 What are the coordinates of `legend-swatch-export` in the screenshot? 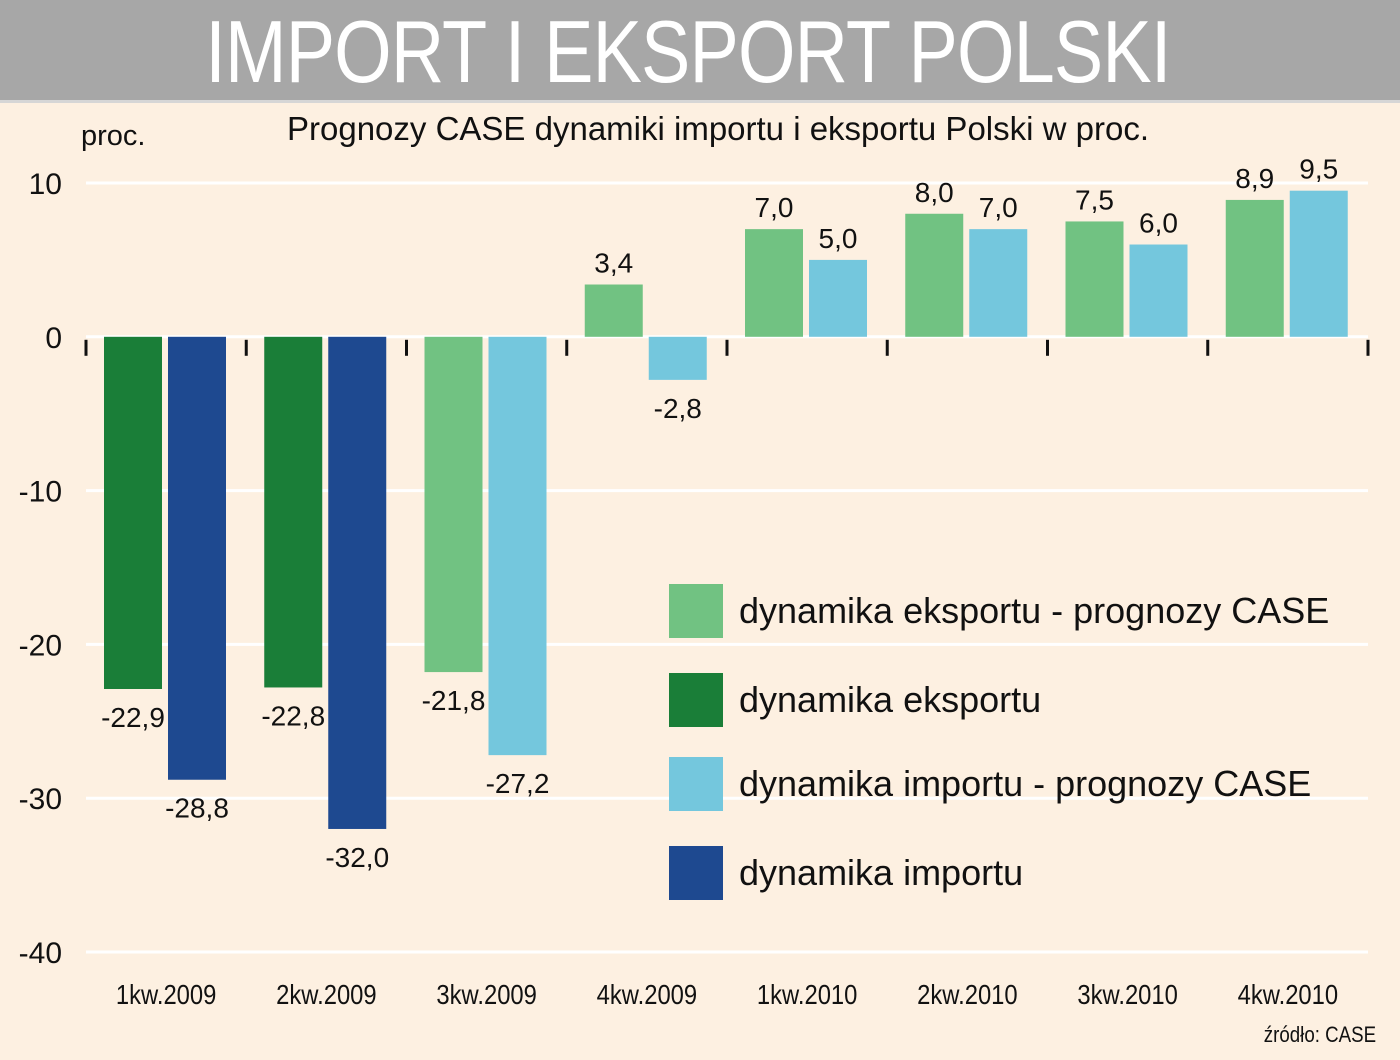 It's located at (696, 700).